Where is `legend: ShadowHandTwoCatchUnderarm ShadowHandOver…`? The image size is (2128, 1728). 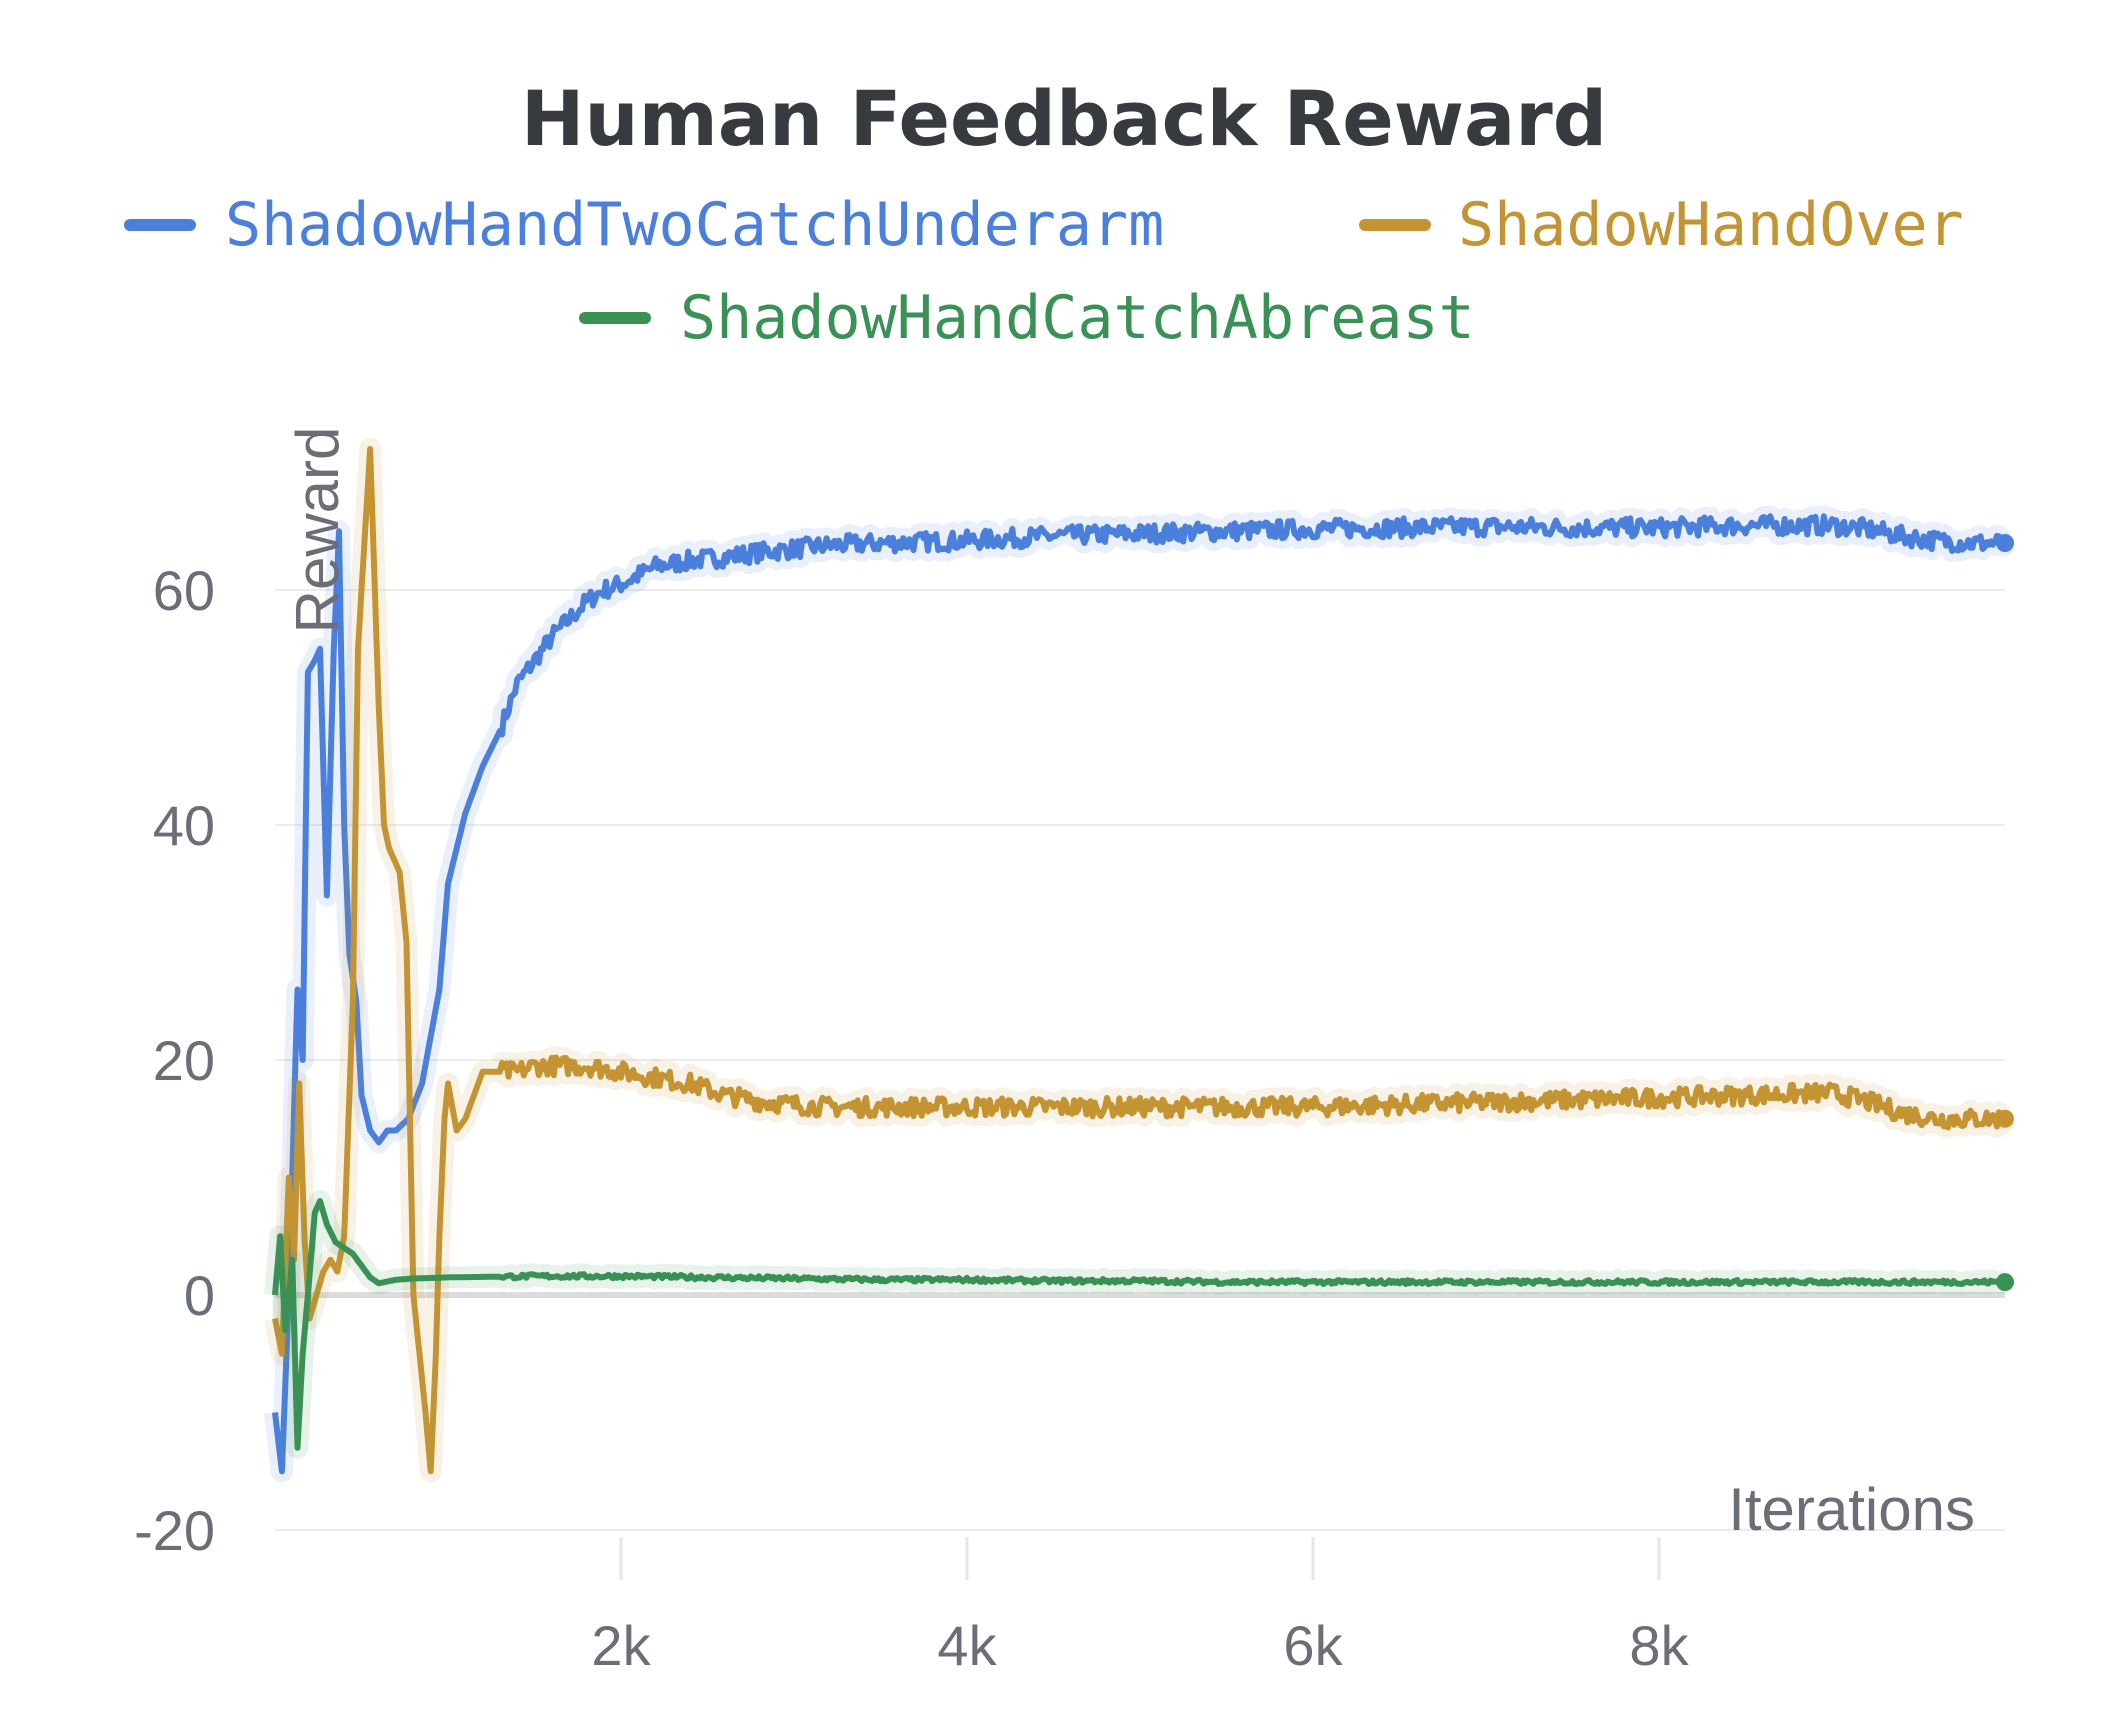 legend: ShadowHandTwoCatchUnderarm ShadowHandOver… is located at coordinates (1044, 271).